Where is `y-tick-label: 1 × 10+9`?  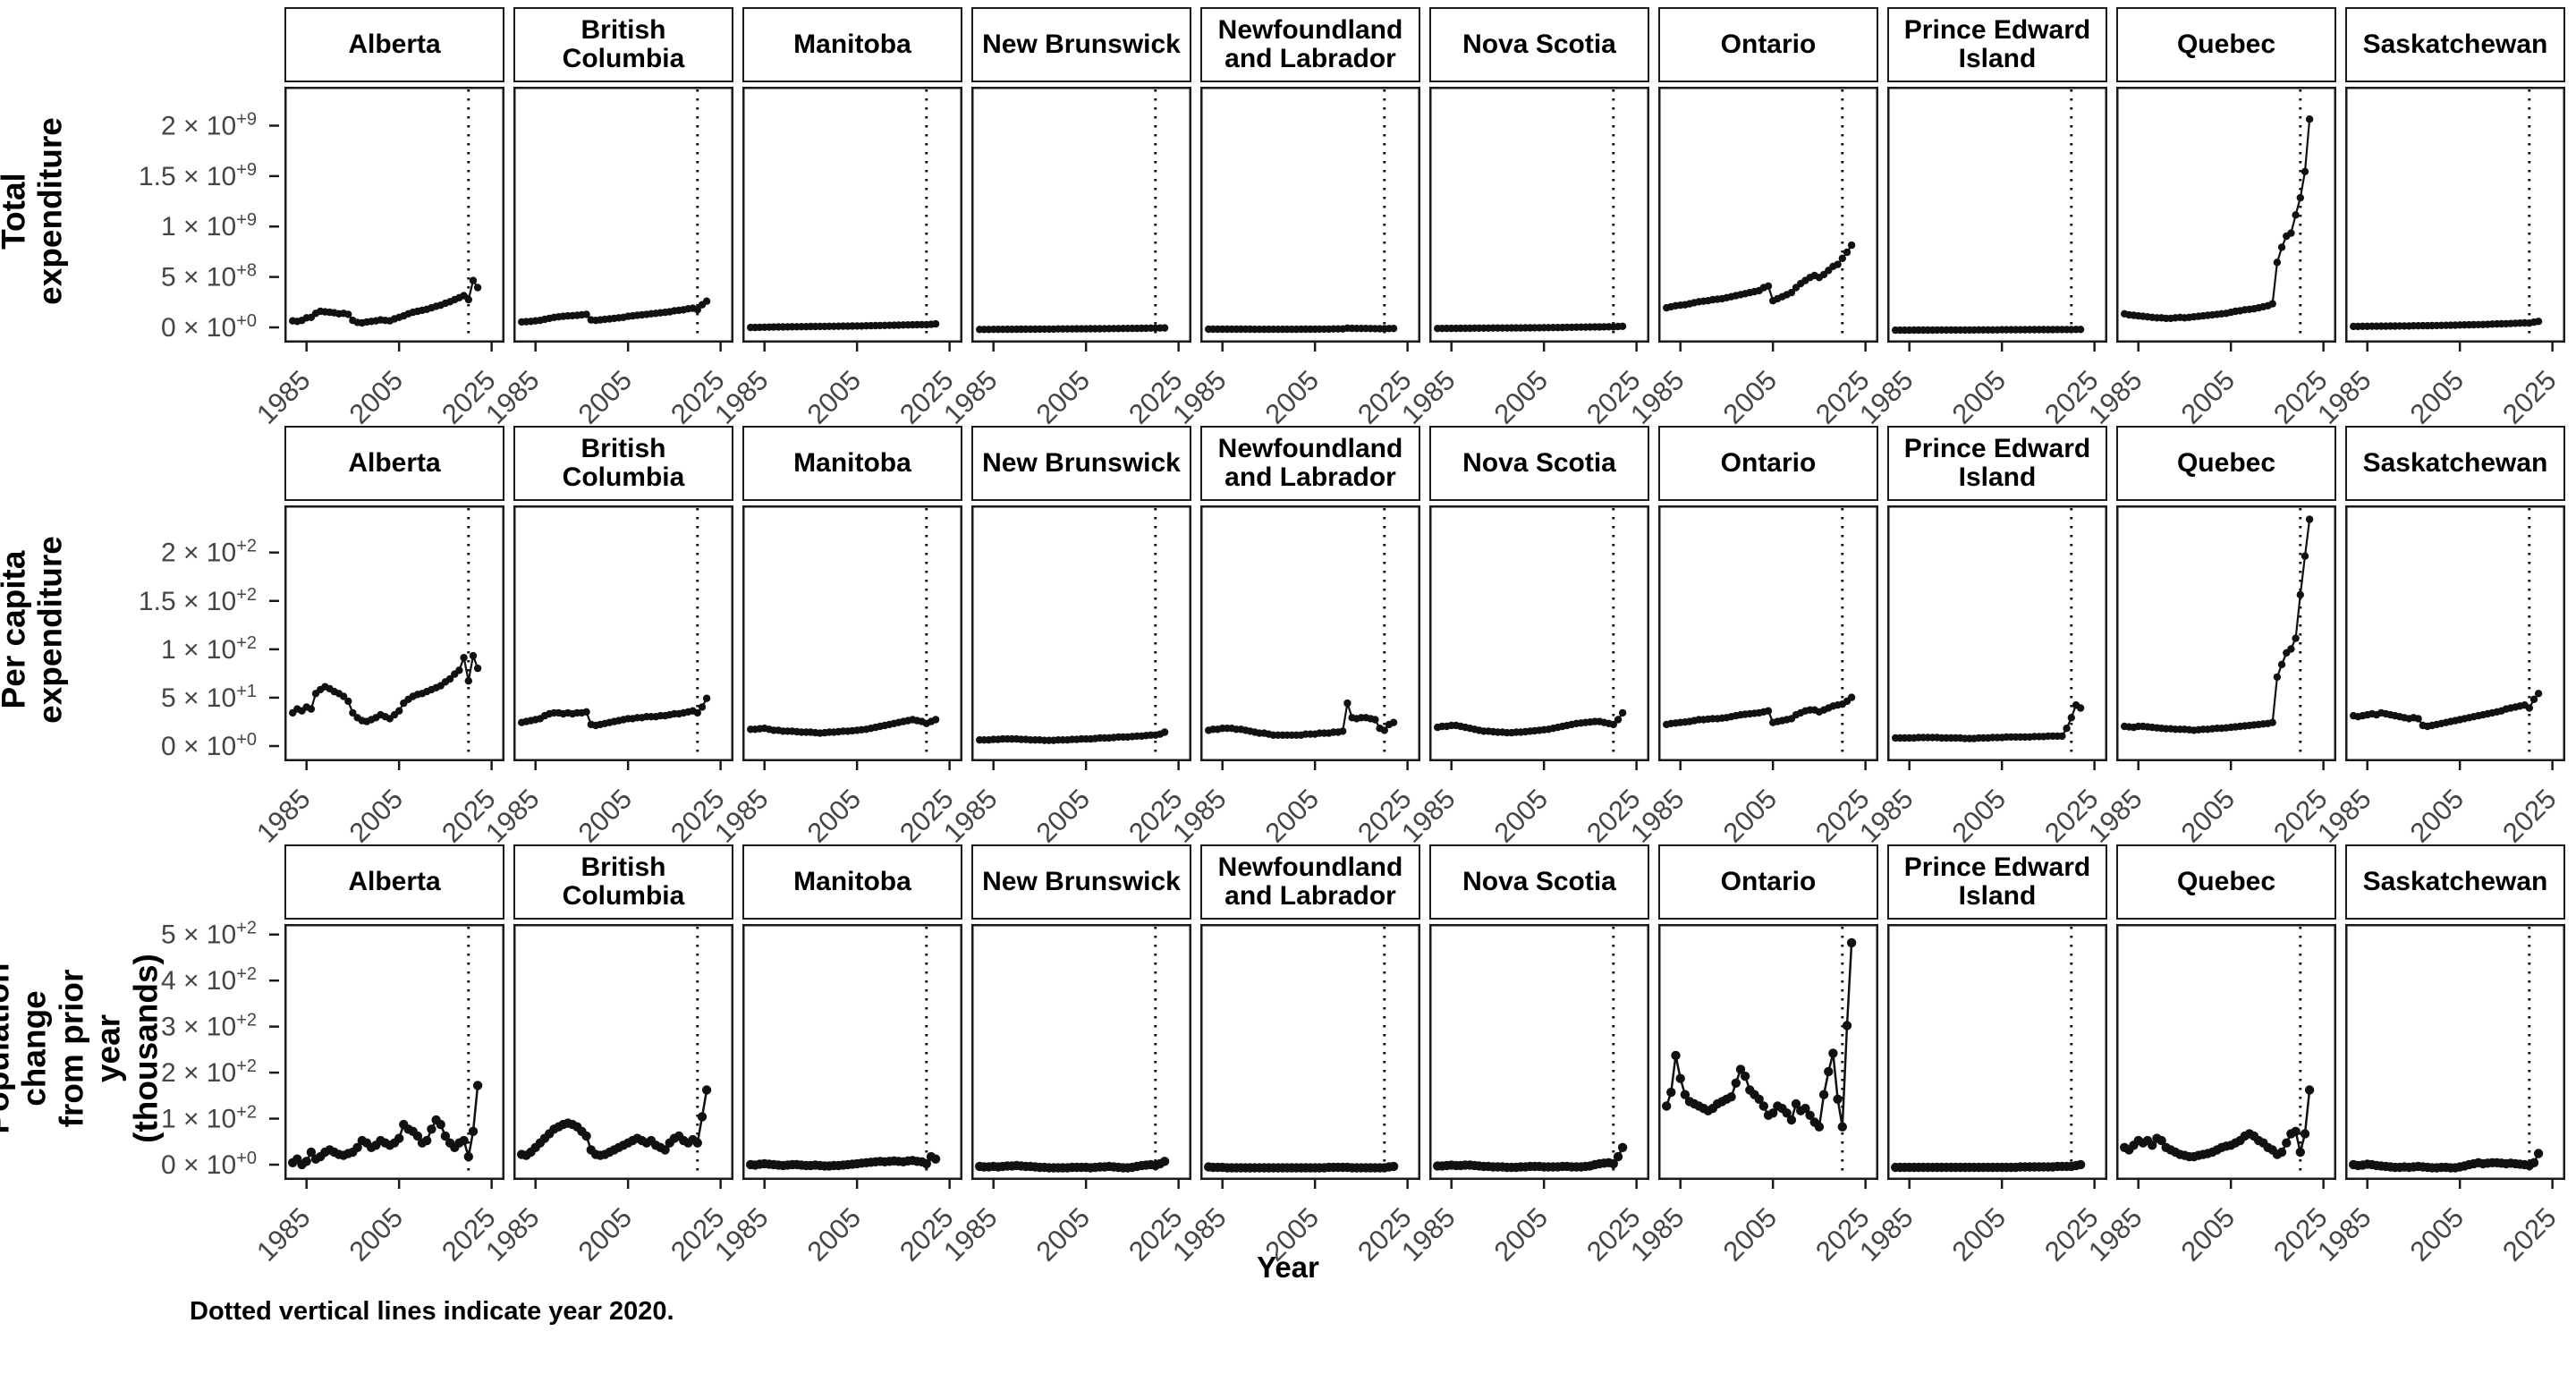
y-tick-label: 1 × 10+9 is located at coordinates (209, 226).